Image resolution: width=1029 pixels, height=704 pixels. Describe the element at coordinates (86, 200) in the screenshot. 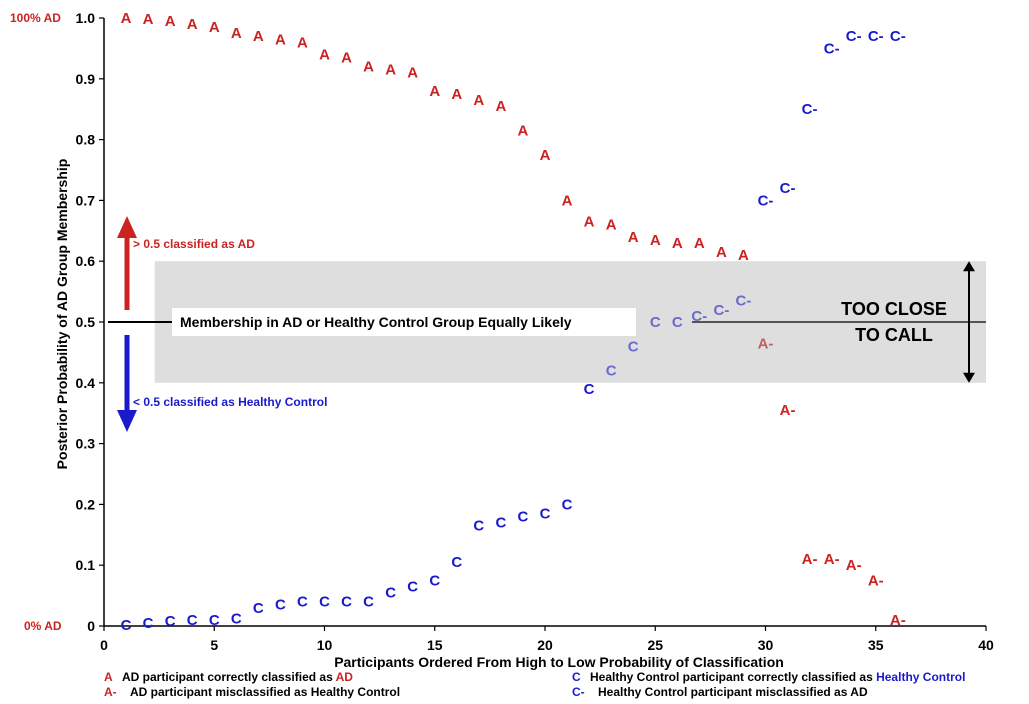

I see `y-tick-label: 0.7` at that location.